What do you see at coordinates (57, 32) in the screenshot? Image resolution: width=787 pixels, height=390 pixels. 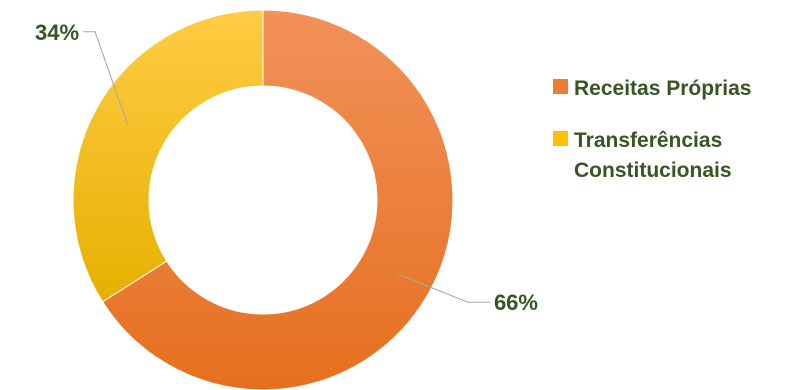 I see `data-label-transferencias-constitucionais: 34%` at bounding box center [57, 32].